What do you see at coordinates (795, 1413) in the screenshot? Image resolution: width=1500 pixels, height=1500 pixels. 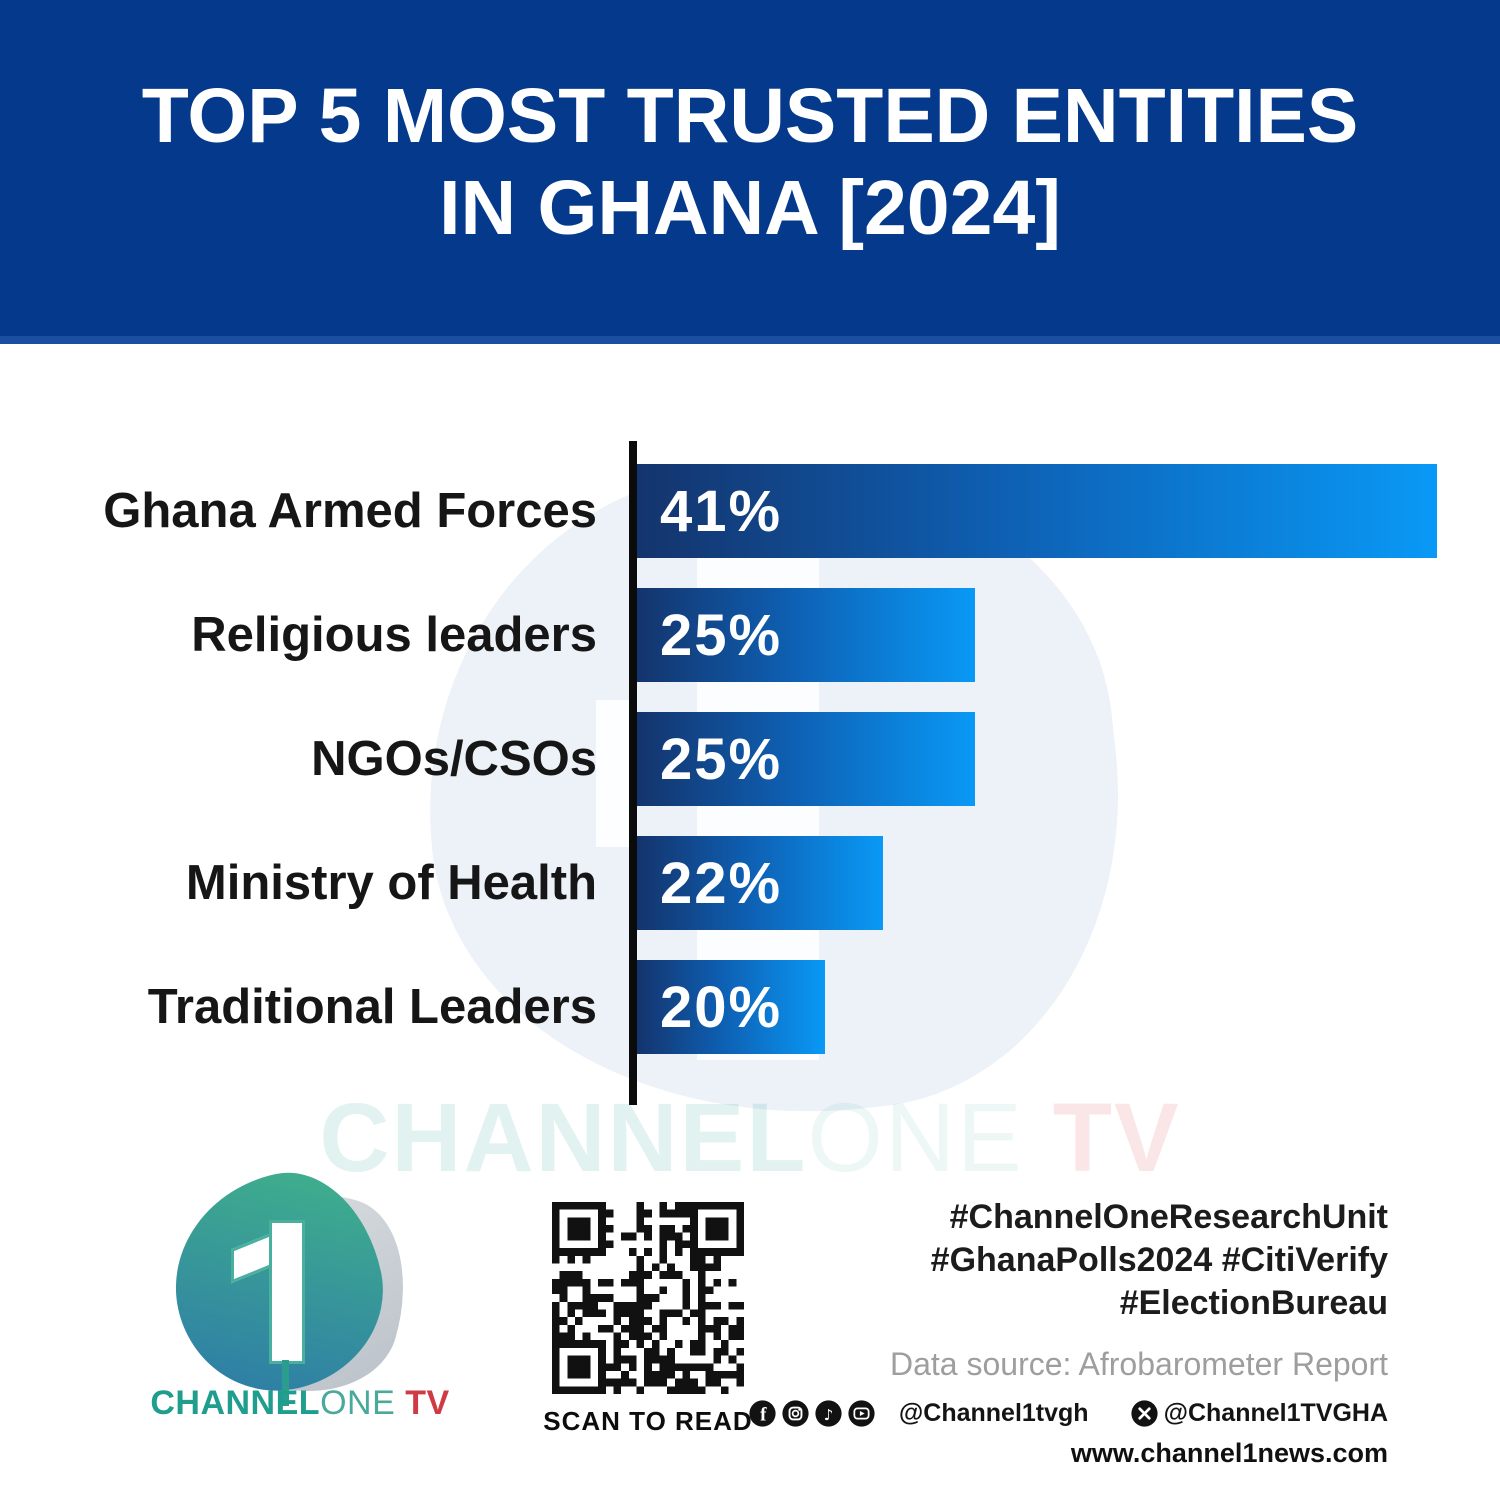 I see `instagram-icon` at bounding box center [795, 1413].